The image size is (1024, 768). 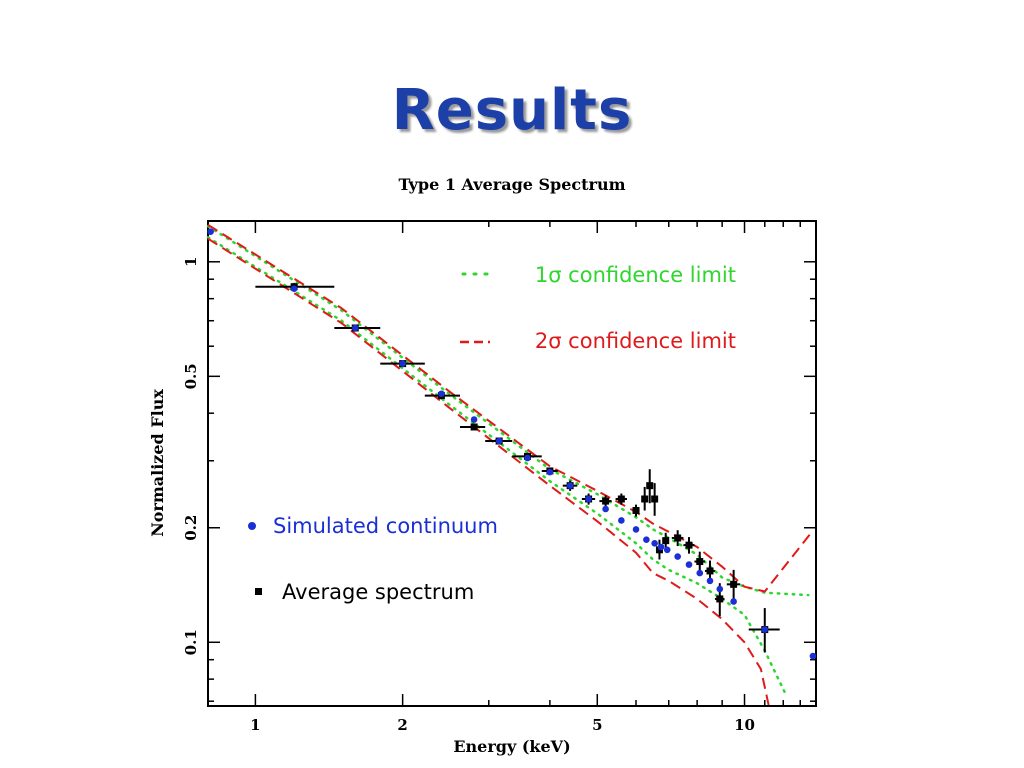 I want to click on legend-average: Average spectrum, so click(x=364, y=592).